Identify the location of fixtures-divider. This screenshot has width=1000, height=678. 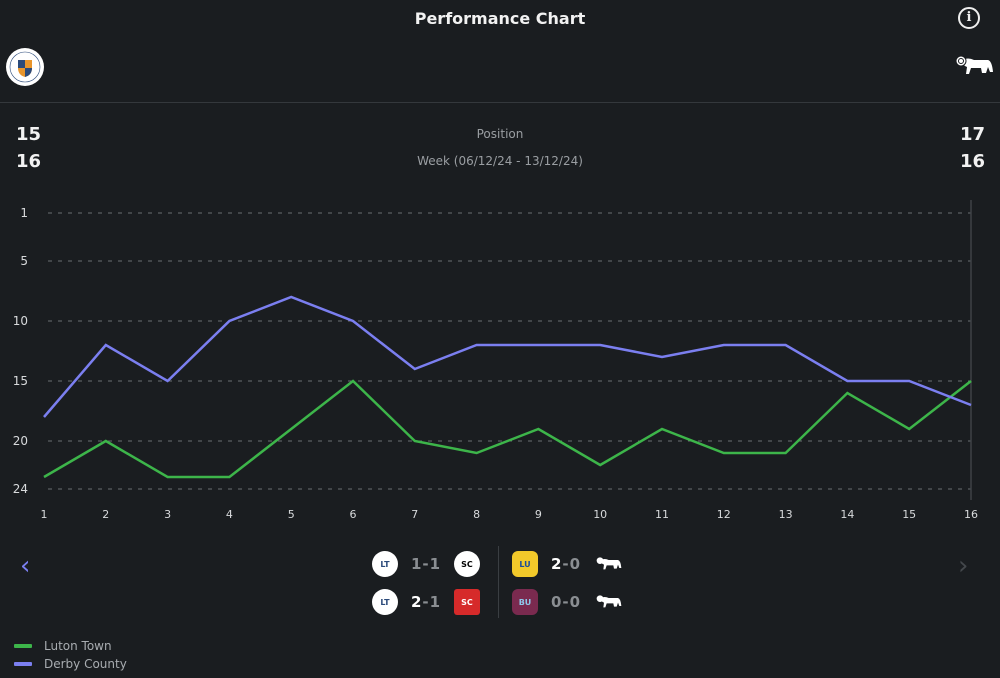
(498, 582).